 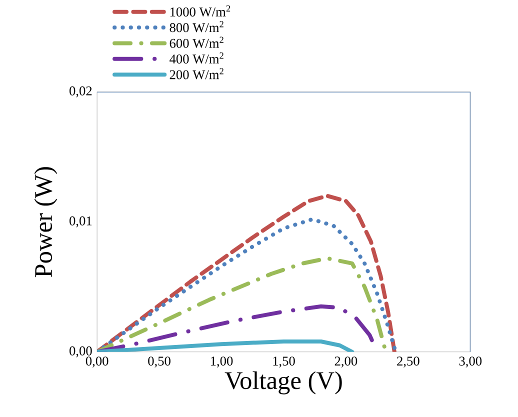 I want to click on x-tick-label: 1,50, so click(x=284, y=362).